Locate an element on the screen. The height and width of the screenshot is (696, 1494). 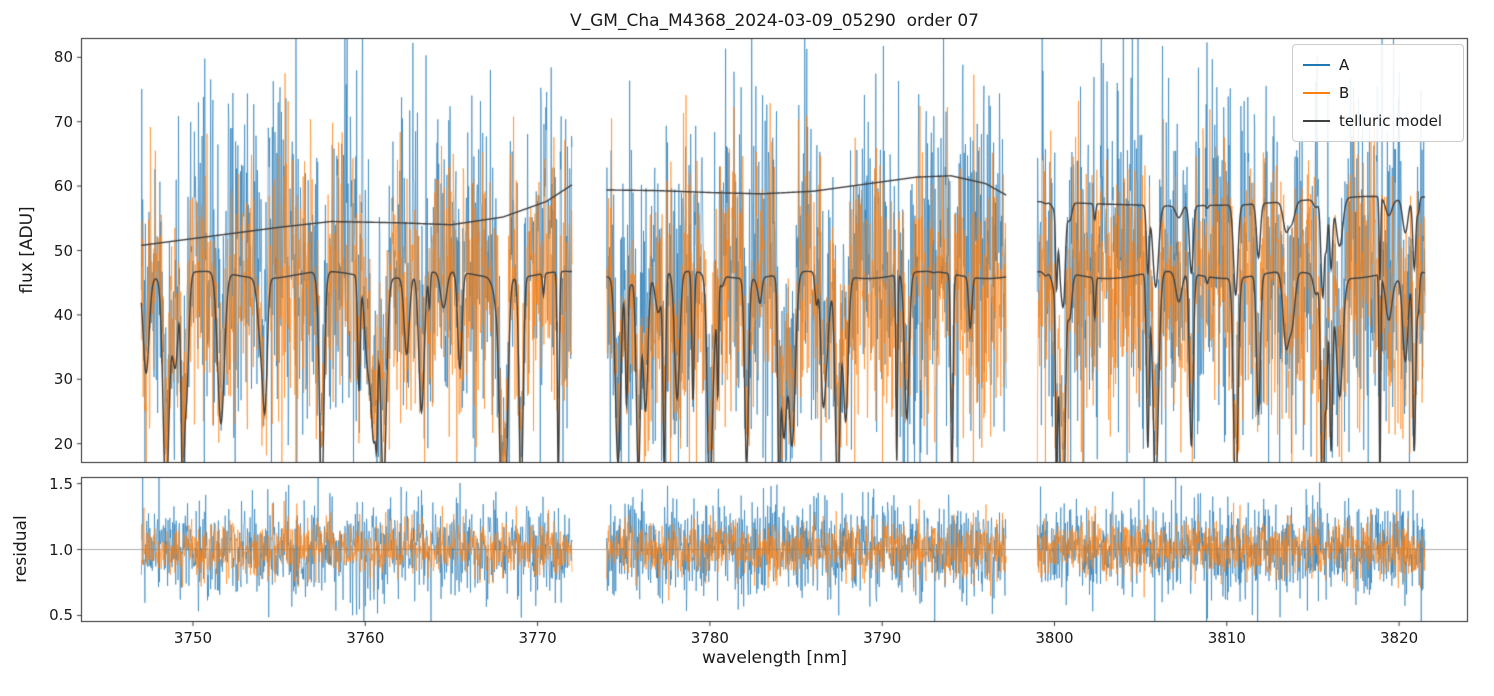
legend-label-b: B is located at coordinates (1344, 93).